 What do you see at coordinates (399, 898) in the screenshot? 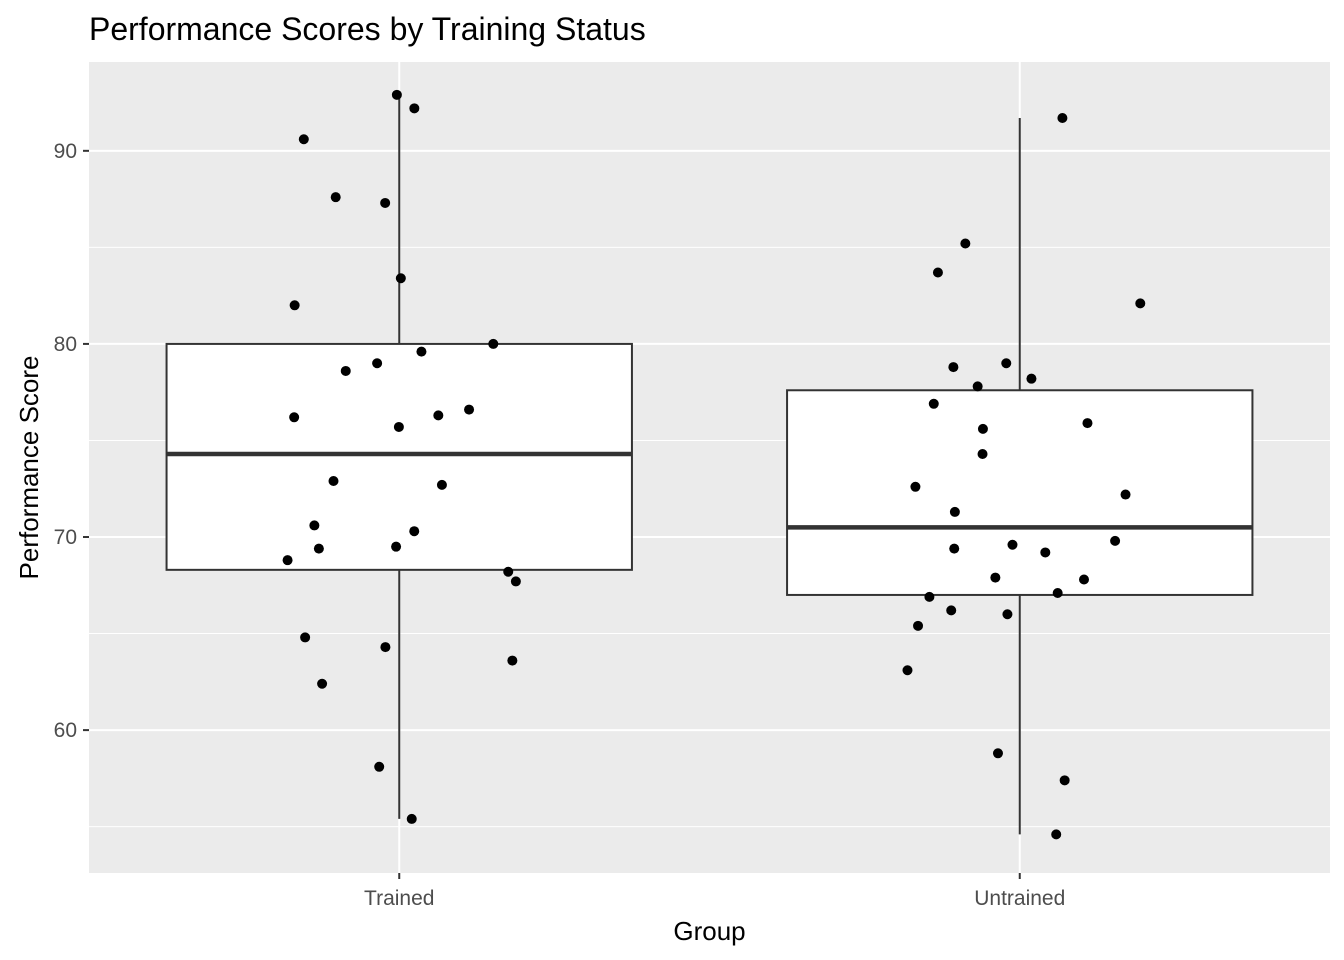
I see `x-tick-label: Trained` at bounding box center [399, 898].